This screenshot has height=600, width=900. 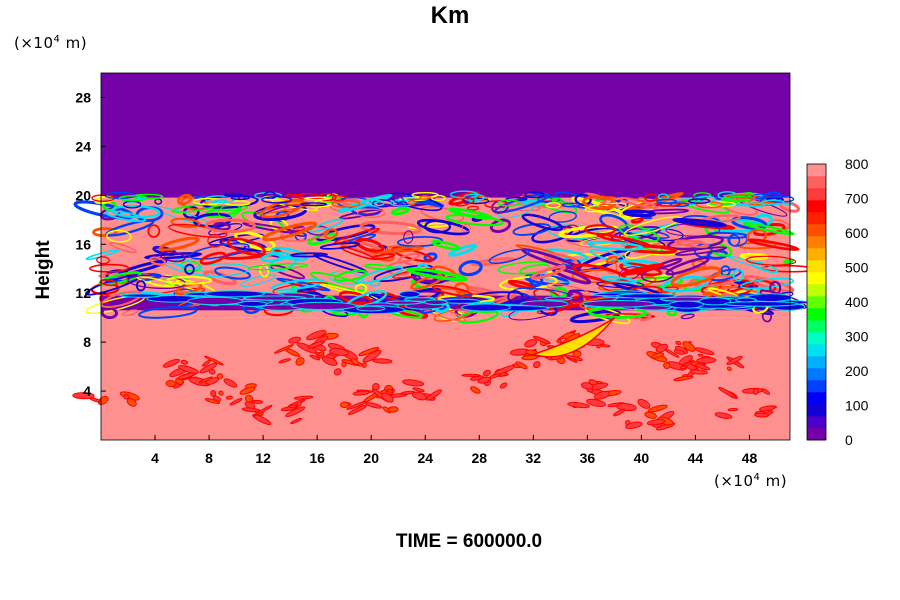 I want to click on y-tick-label: 20, so click(x=83, y=195).